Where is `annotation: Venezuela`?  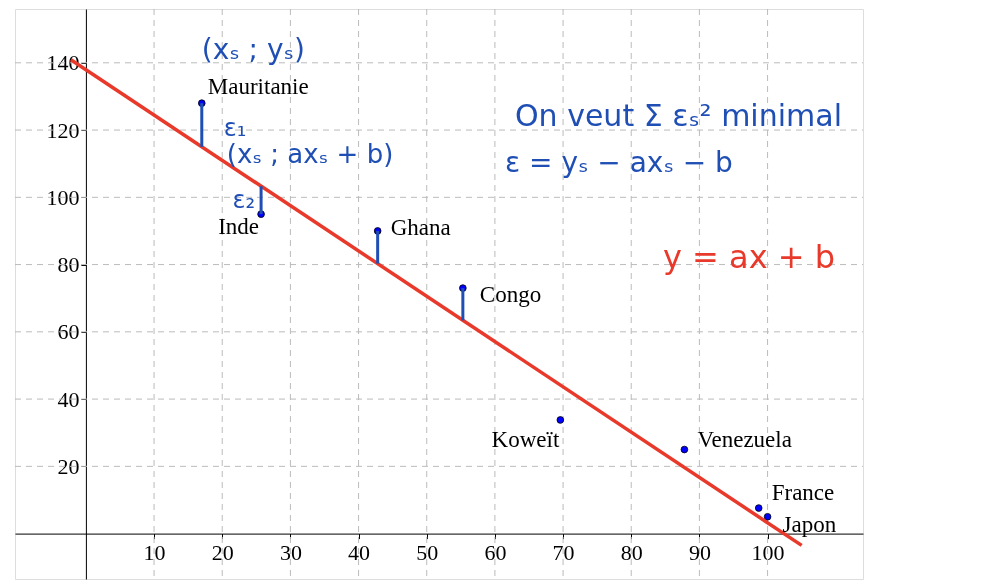
annotation: Venezuela is located at coordinates (744, 439).